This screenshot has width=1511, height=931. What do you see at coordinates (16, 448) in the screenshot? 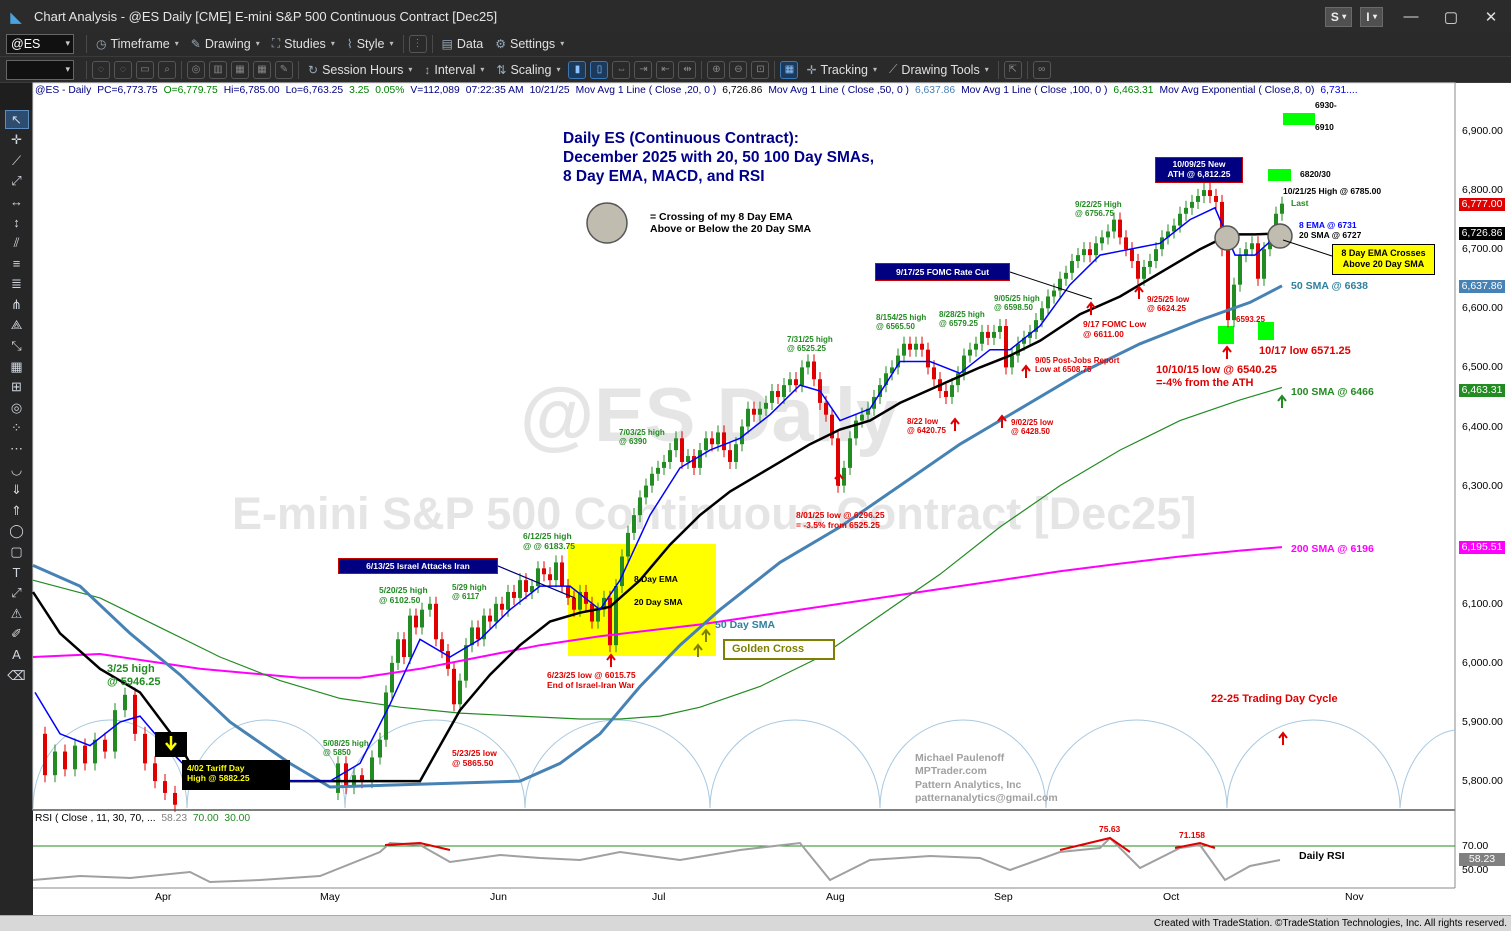
I see `cycle-tool-icon: ⋯` at bounding box center [16, 448].